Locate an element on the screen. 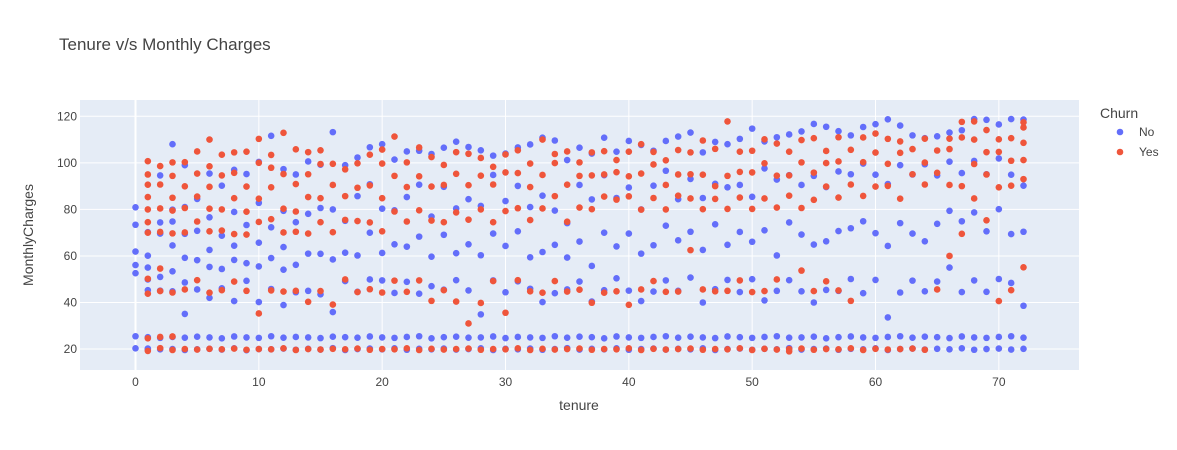  x-tick-label: 70 is located at coordinates (999, 382).